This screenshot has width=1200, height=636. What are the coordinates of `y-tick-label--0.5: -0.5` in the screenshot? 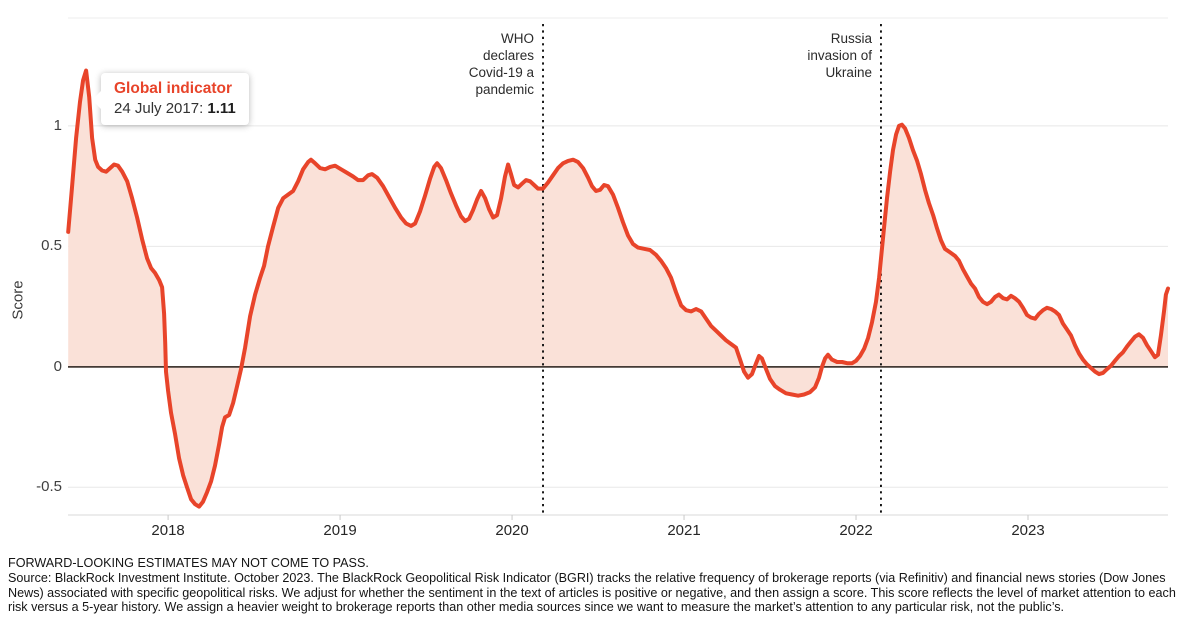 It's located at (49, 487).